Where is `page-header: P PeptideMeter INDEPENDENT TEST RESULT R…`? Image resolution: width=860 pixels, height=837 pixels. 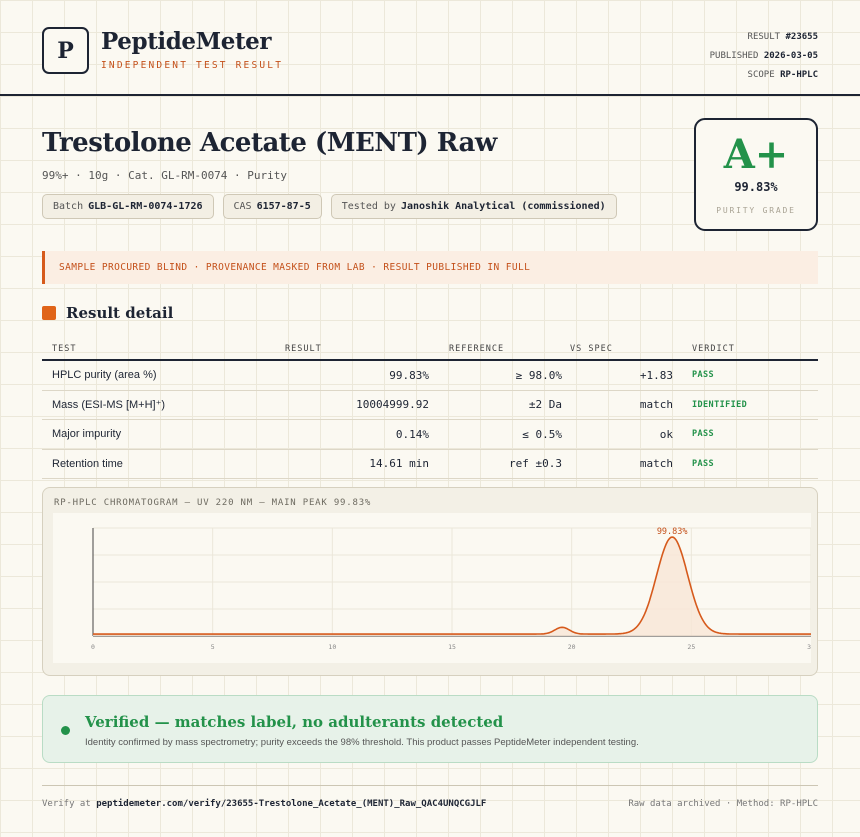 page-header: P PeptideMeter INDEPENDENT TEST RESULT R… is located at coordinates (430, 48).